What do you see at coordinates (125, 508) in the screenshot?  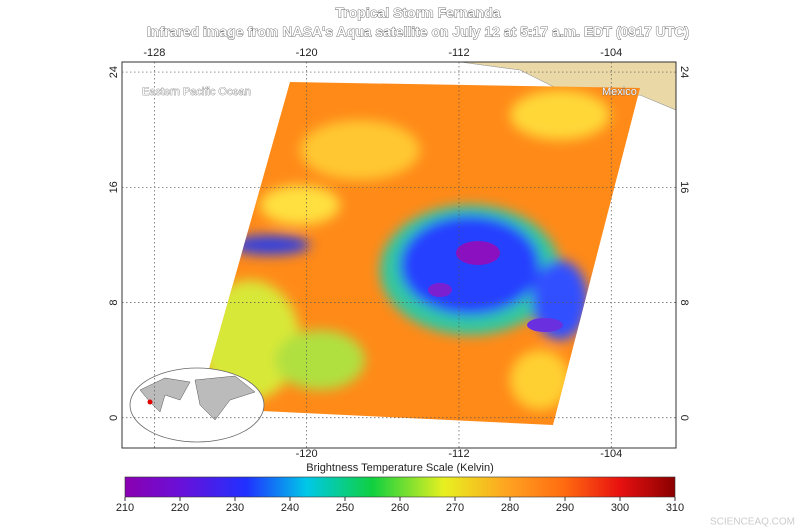 I see `colorbar-tick-label: 210` at bounding box center [125, 508].